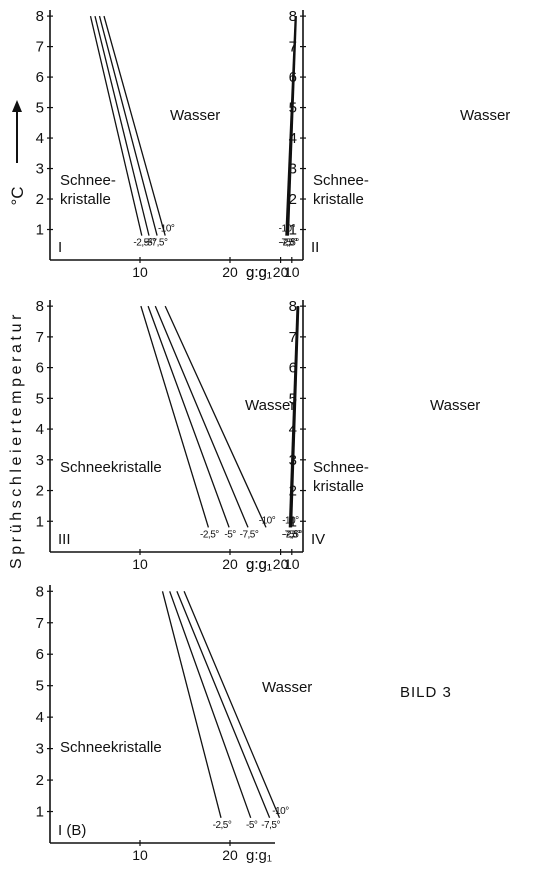 The width and height of the screenshot is (542, 870). Describe the element at coordinates (17, 131) in the screenshot. I see `temperature-unit-arrow-icon` at that location.